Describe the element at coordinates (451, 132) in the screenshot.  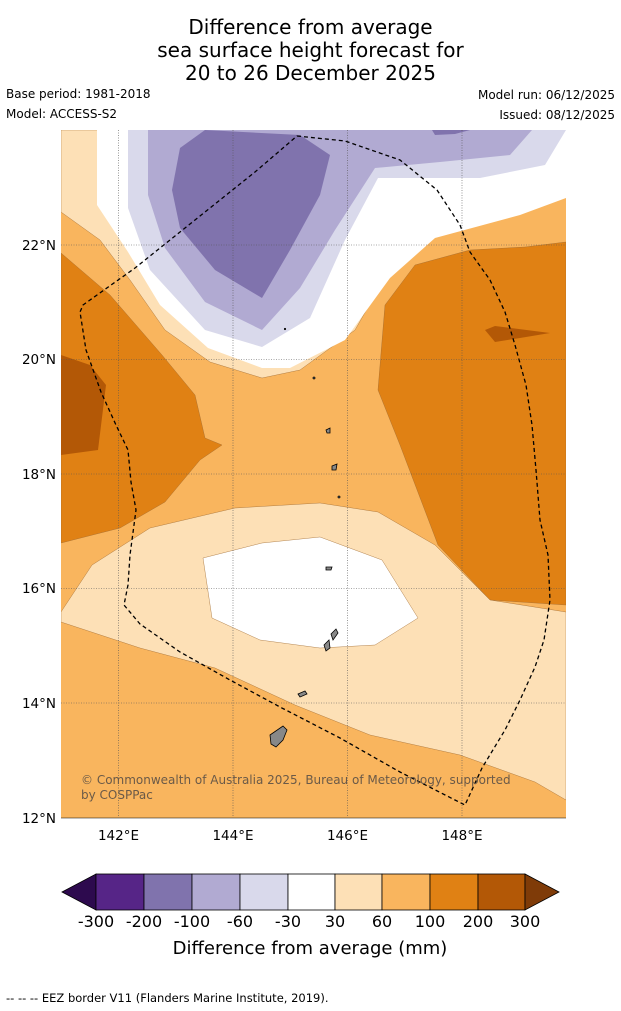
I see `contour-neg100-small` at that location.